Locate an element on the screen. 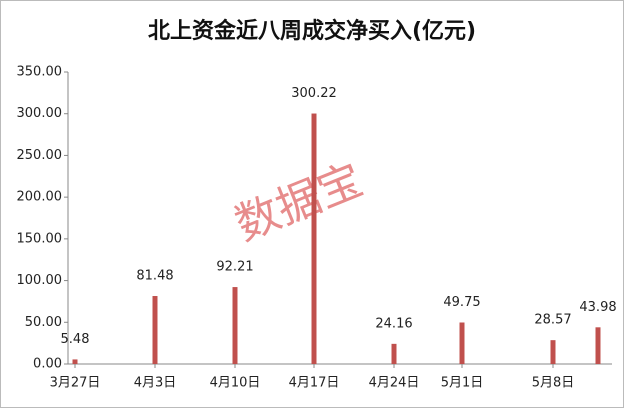  value-label: 5.48 is located at coordinates (75, 339).